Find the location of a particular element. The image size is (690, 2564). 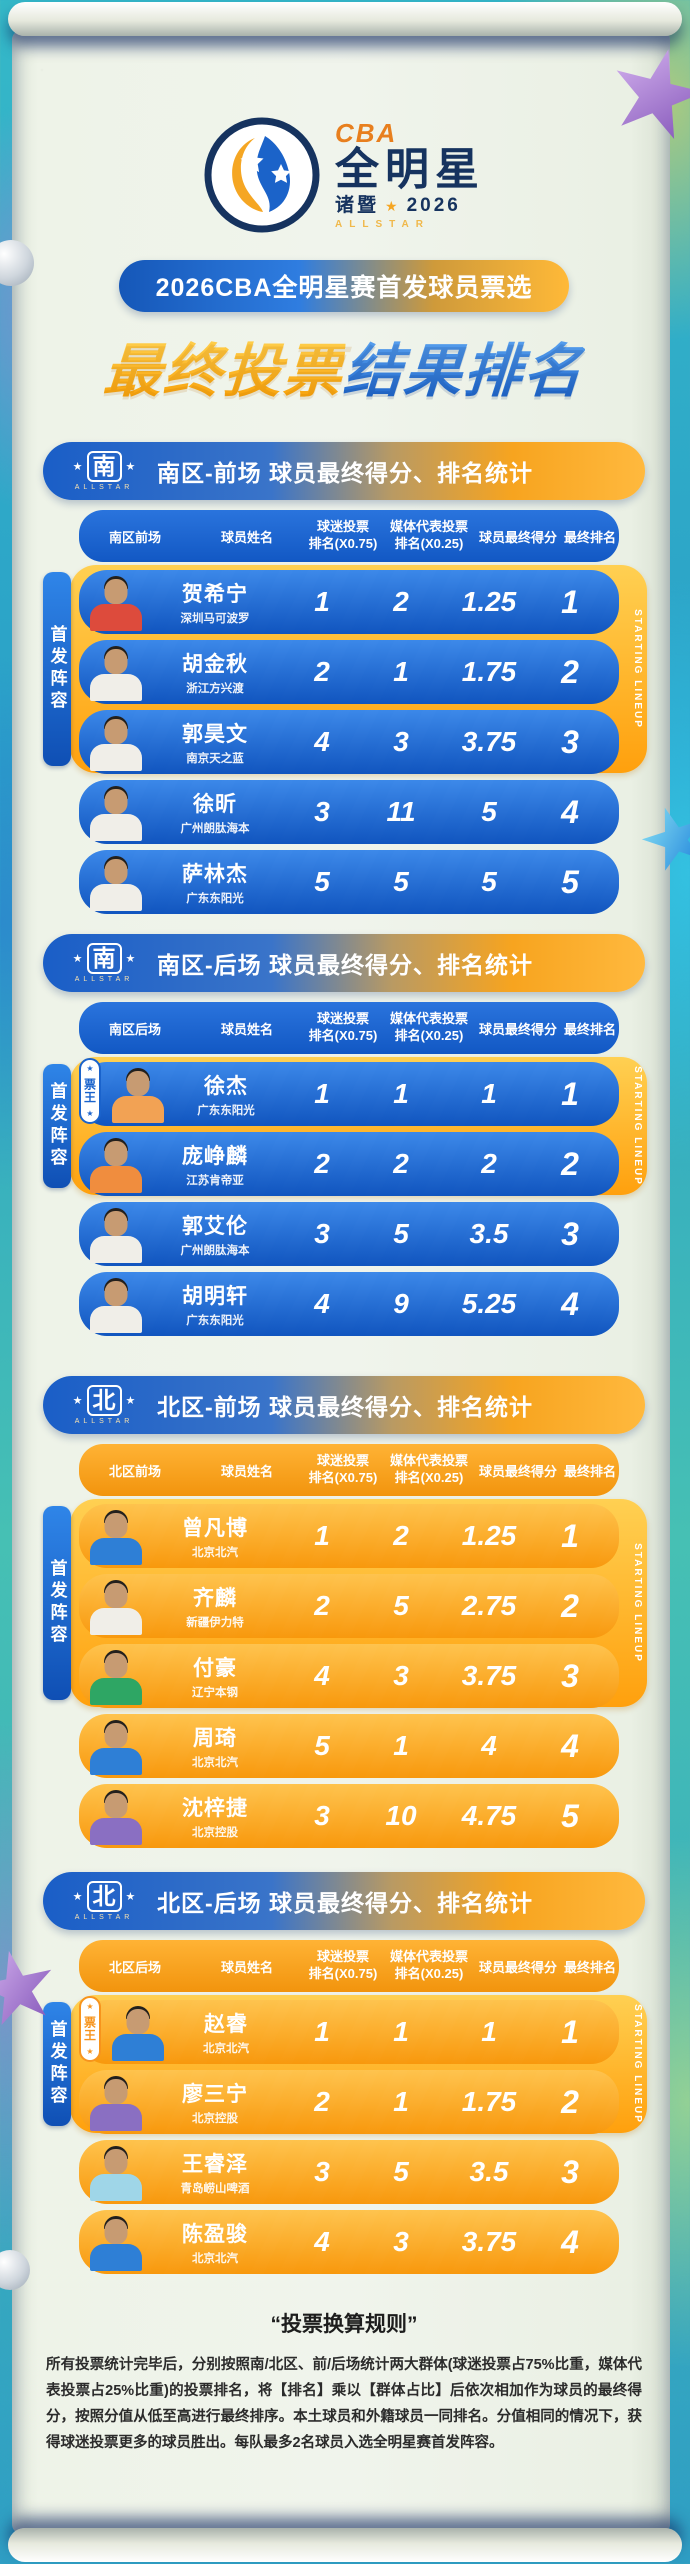

cba-allstar-logo: CBA 全明星 诸暨 ★ 2026 ALLSTAR is located at coordinates (344, 175).